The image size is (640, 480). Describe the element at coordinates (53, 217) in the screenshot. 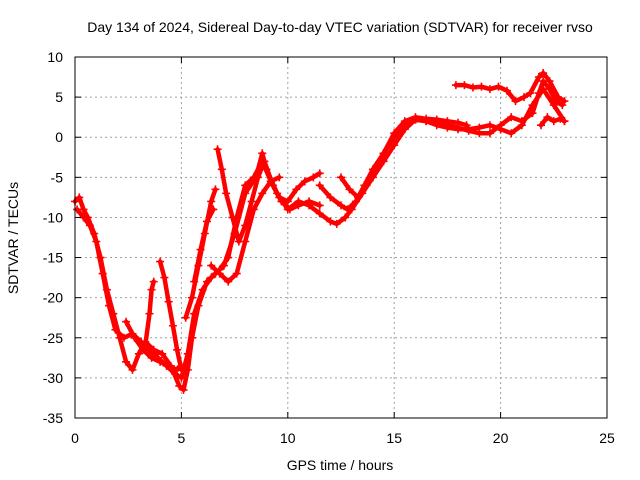

I see `y-tick-label: -10` at that location.